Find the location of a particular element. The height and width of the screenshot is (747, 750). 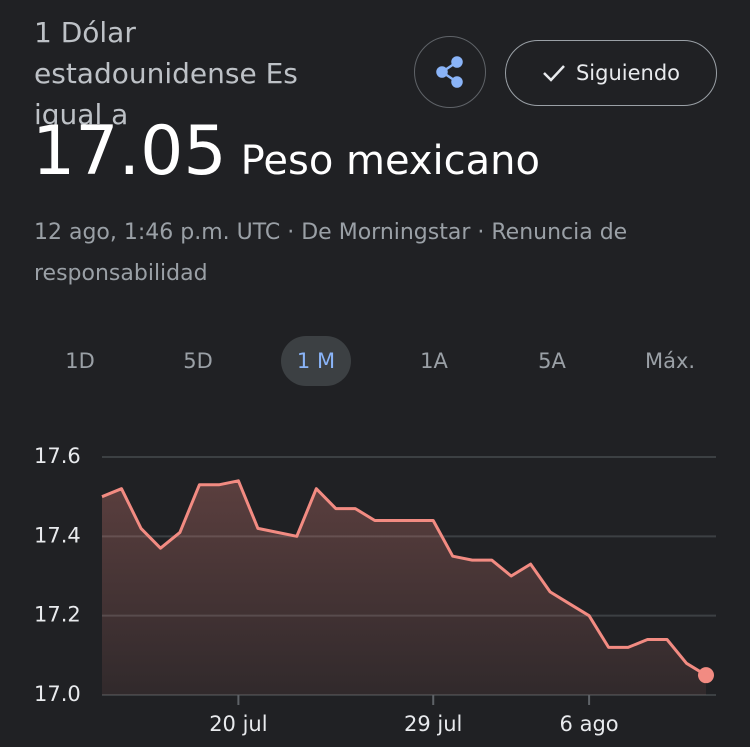

y-tick-label: 17.0 is located at coordinates (57, 694).